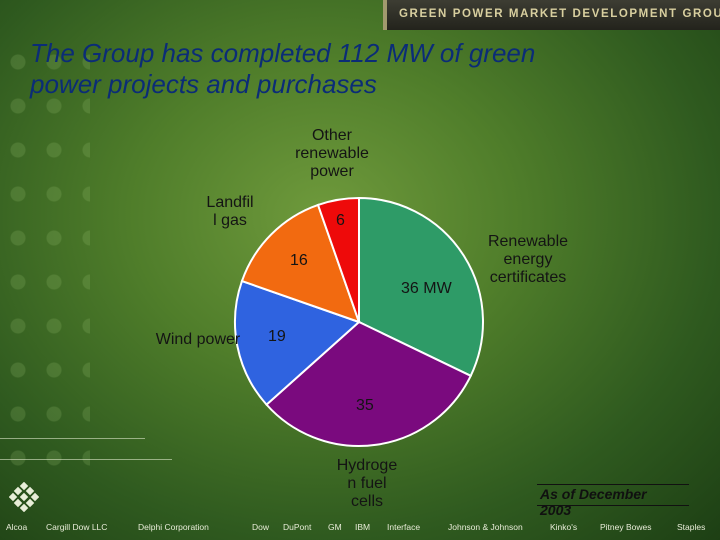 This screenshot has height=540, width=720. What do you see at coordinates (613, 505) in the screenshot?
I see `as-of-bottom-rule` at bounding box center [613, 505].